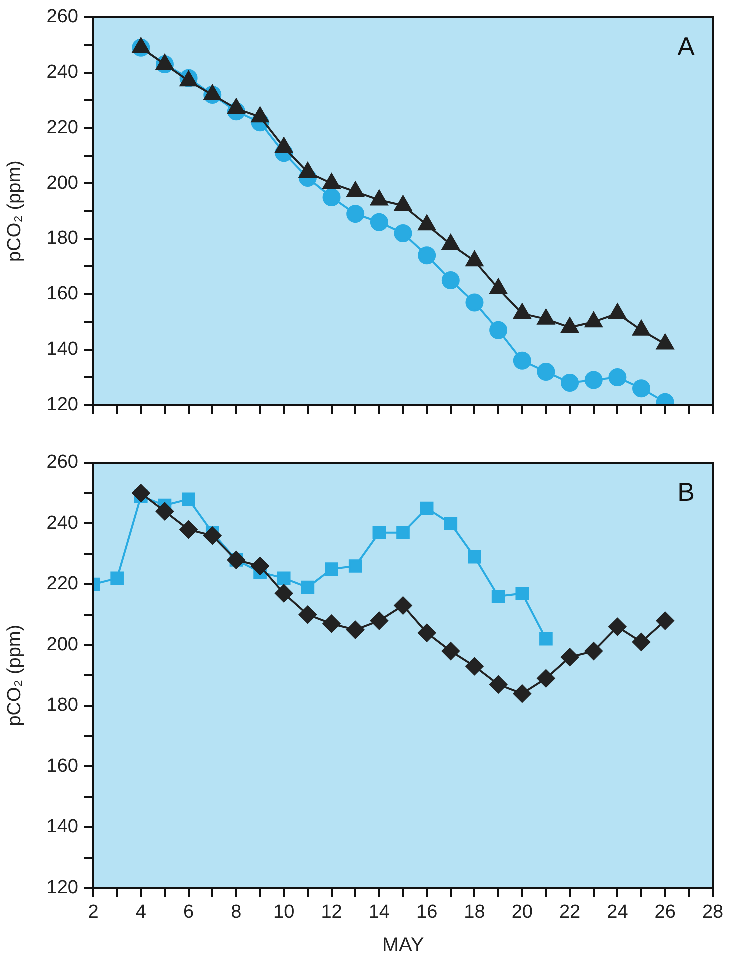 Image resolution: width=733 pixels, height=962 pixels. What do you see at coordinates (618, 912) in the screenshot?
I see `x-tick-label: 24` at bounding box center [618, 912].